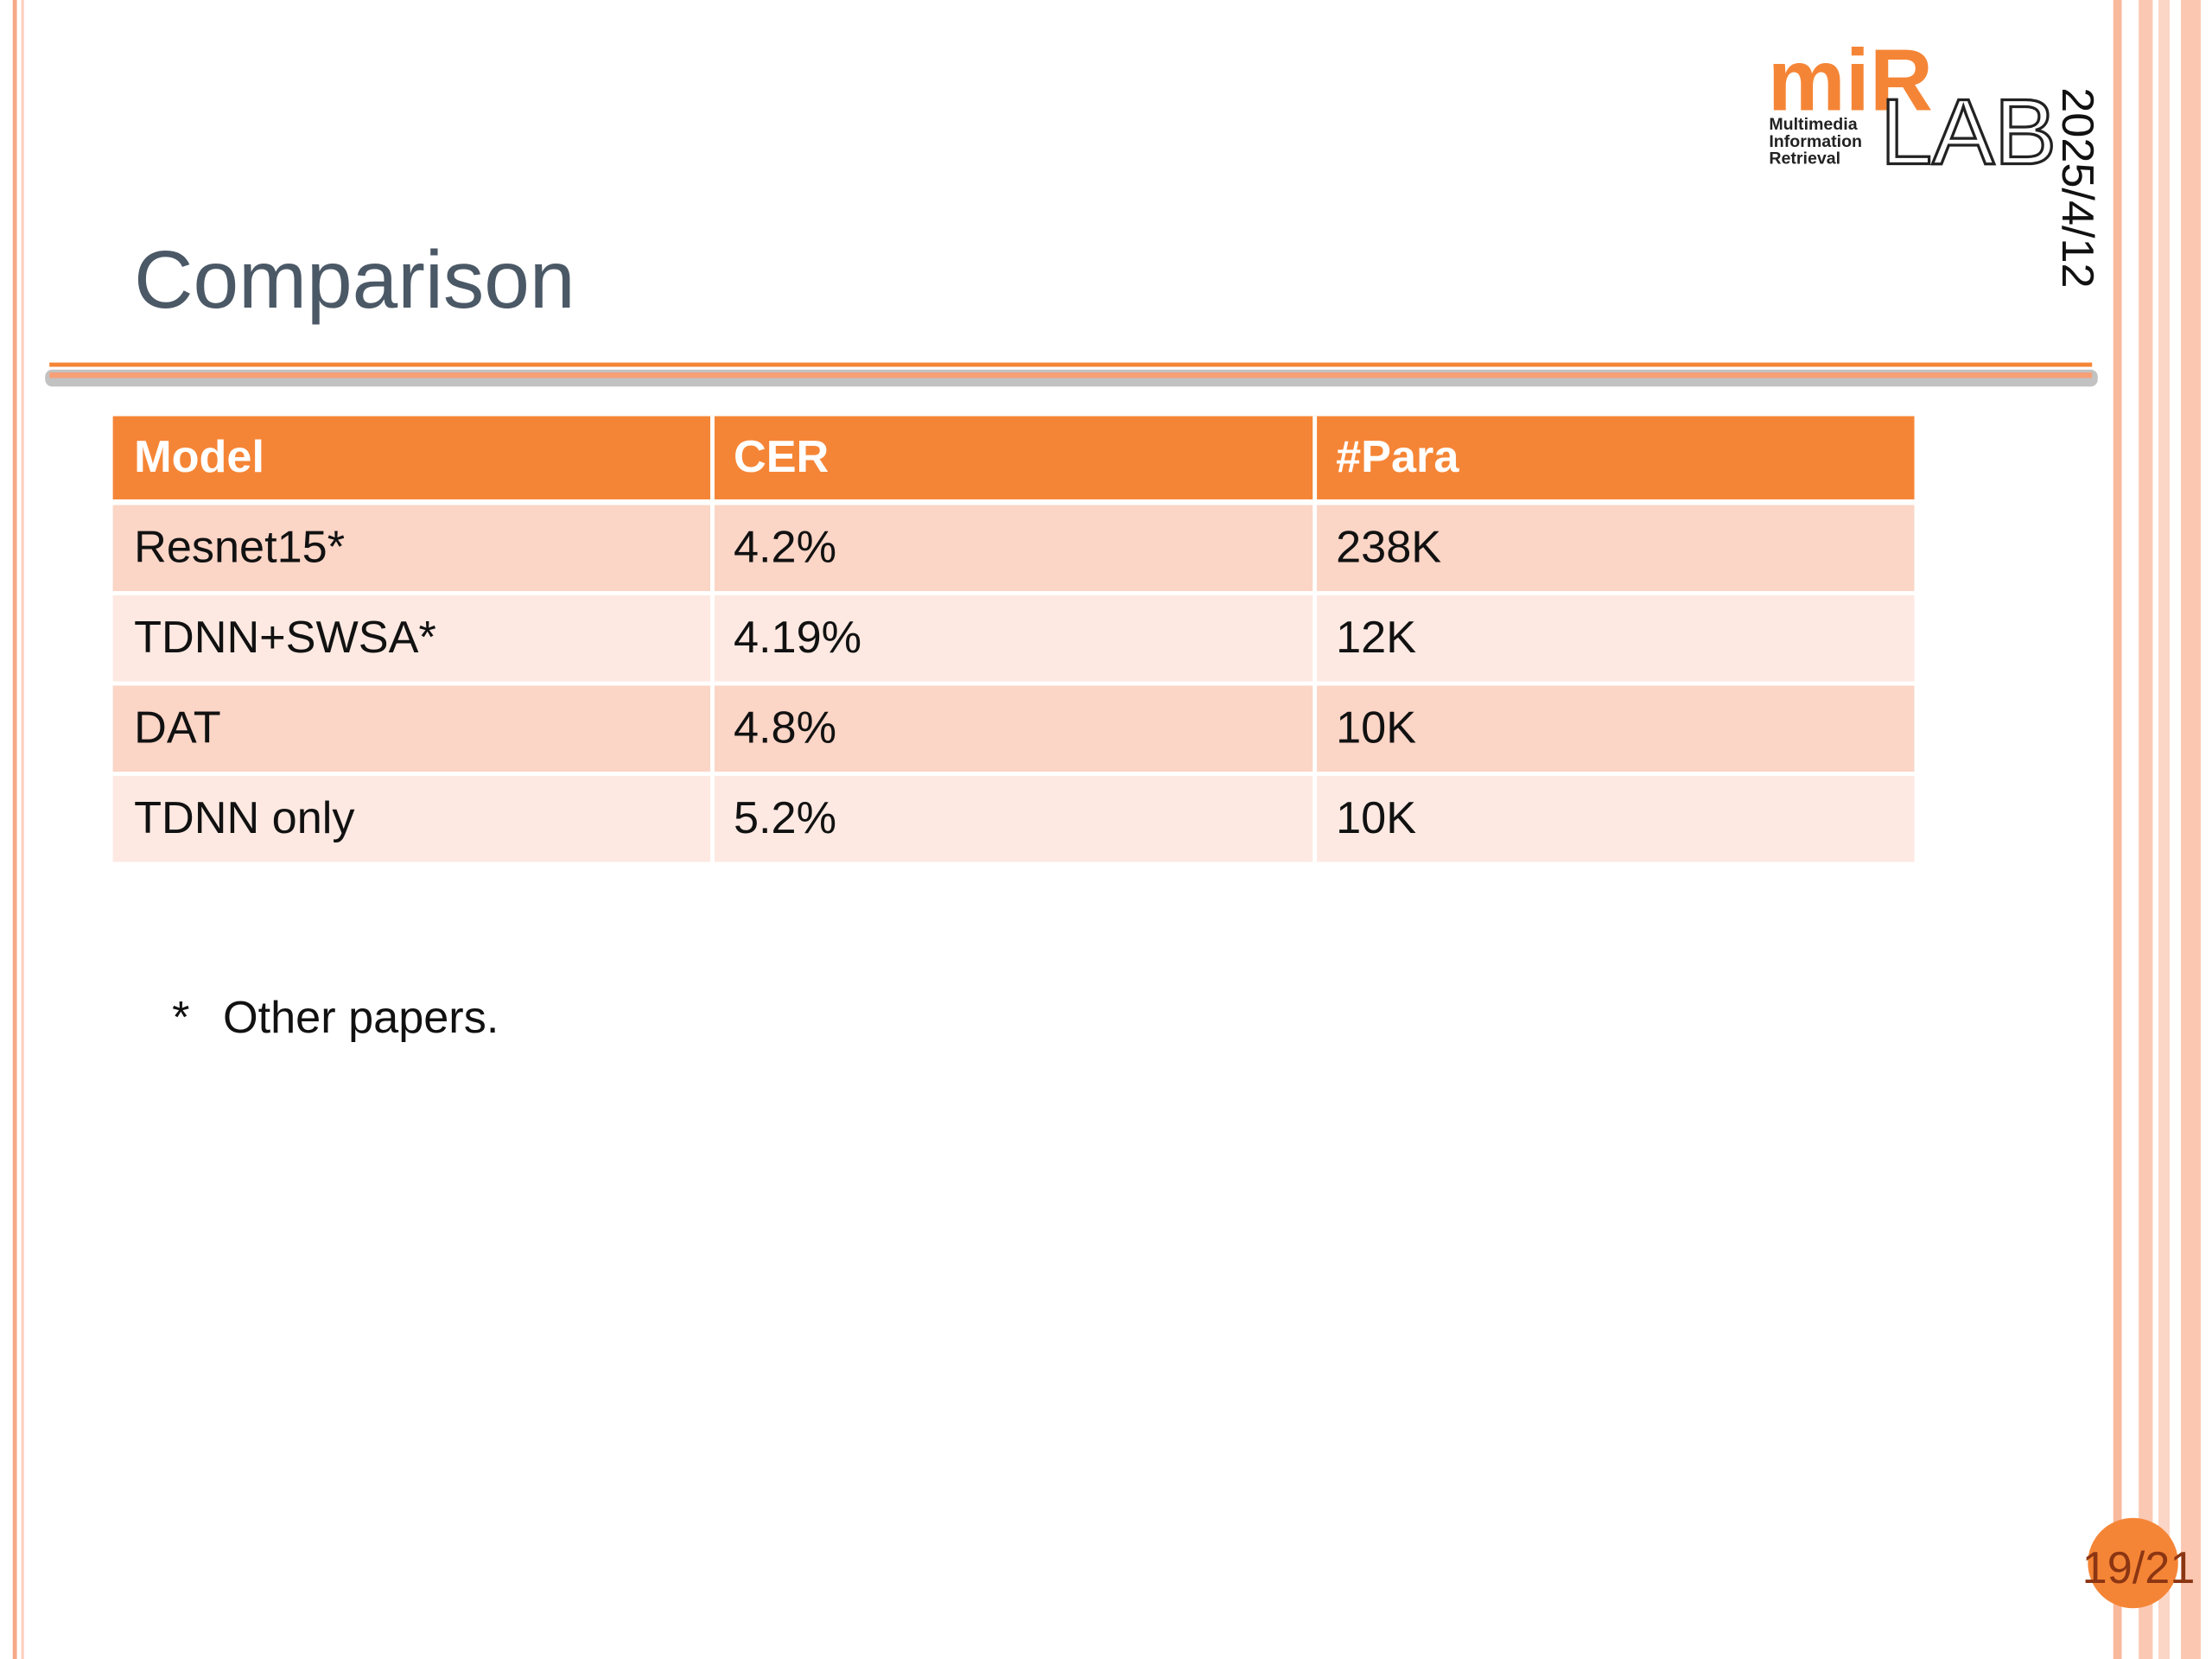 This screenshot has height=1659, width=2212. Describe the element at coordinates (1397, 457) in the screenshot. I see `column-header: #Para` at that location.